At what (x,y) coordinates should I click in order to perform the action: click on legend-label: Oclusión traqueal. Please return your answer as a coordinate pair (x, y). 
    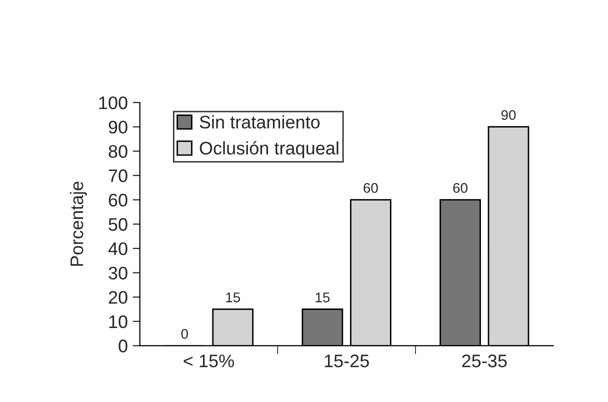
    Looking at the image, I should click on (269, 149).